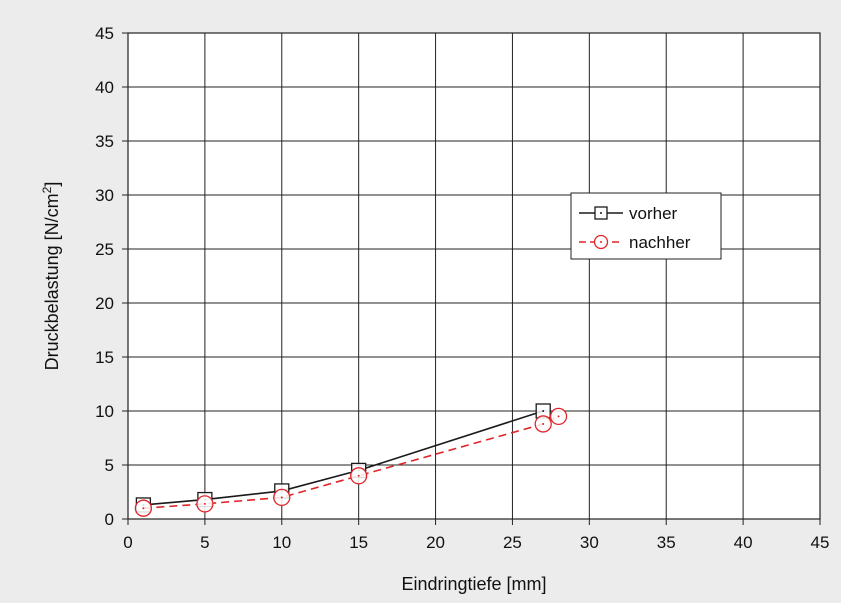 This screenshot has height=603, width=841. What do you see at coordinates (660, 242) in the screenshot?
I see `legend-label-nachher: nachher` at bounding box center [660, 242].